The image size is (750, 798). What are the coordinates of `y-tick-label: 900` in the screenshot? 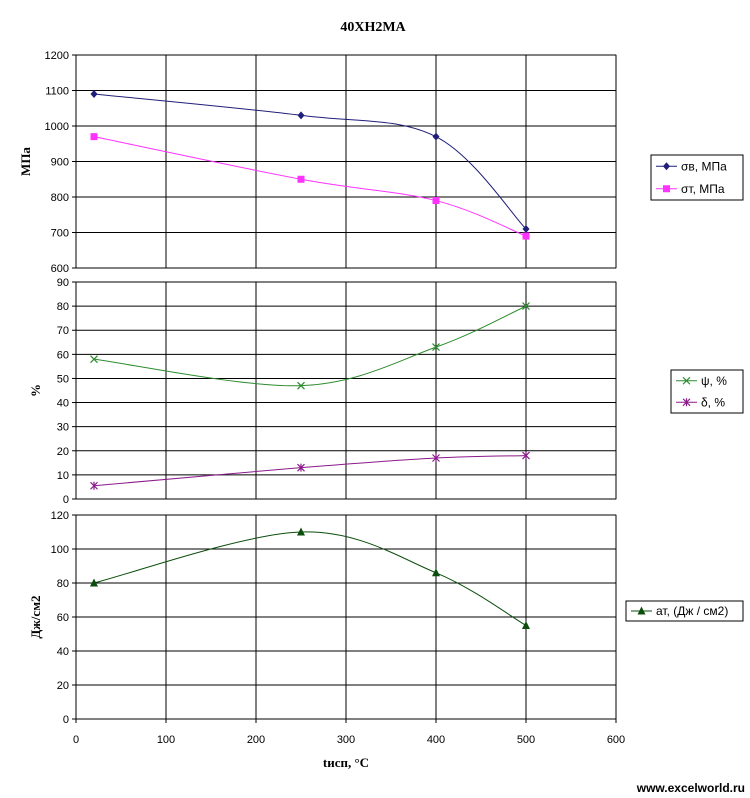 It's located at (60, 163).